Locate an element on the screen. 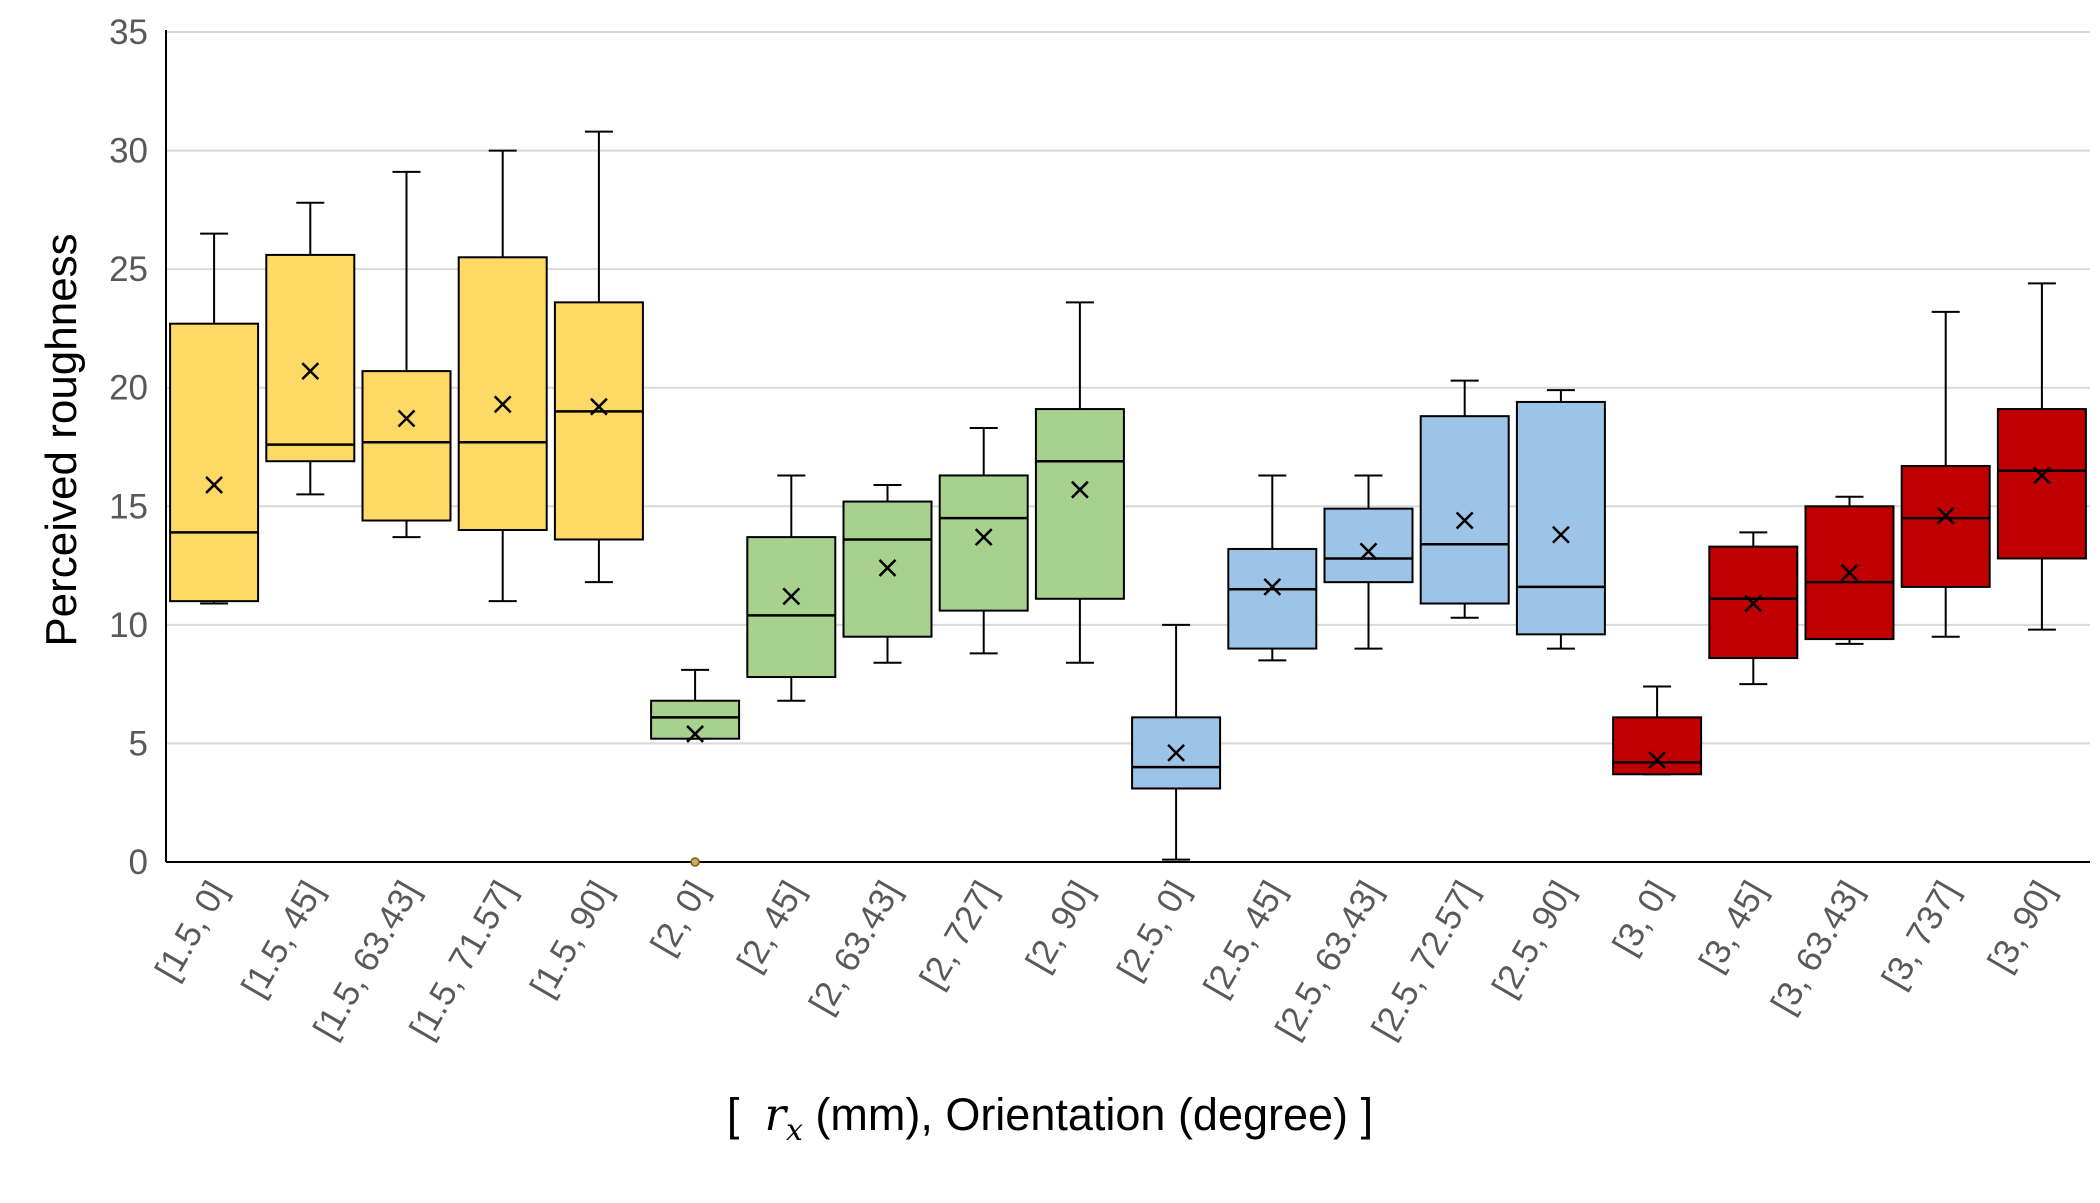 This screenshot has height=1203, width=2100. x-tick-label: [2, 0] is located at coordinates (679, 918).